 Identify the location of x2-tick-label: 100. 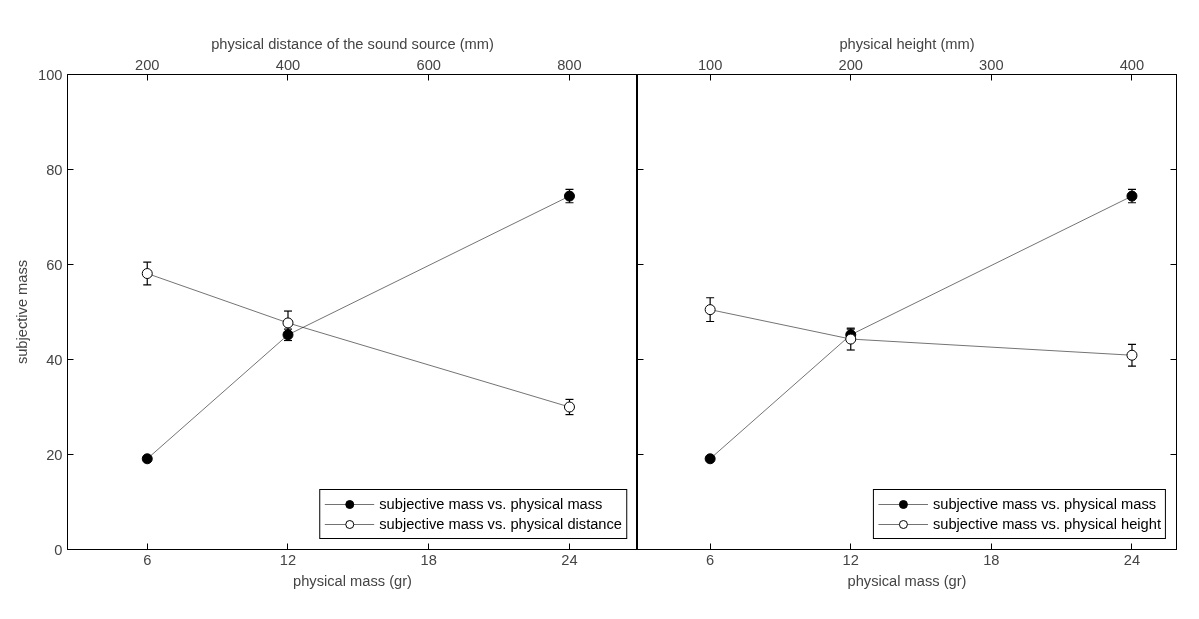
(710, 64).